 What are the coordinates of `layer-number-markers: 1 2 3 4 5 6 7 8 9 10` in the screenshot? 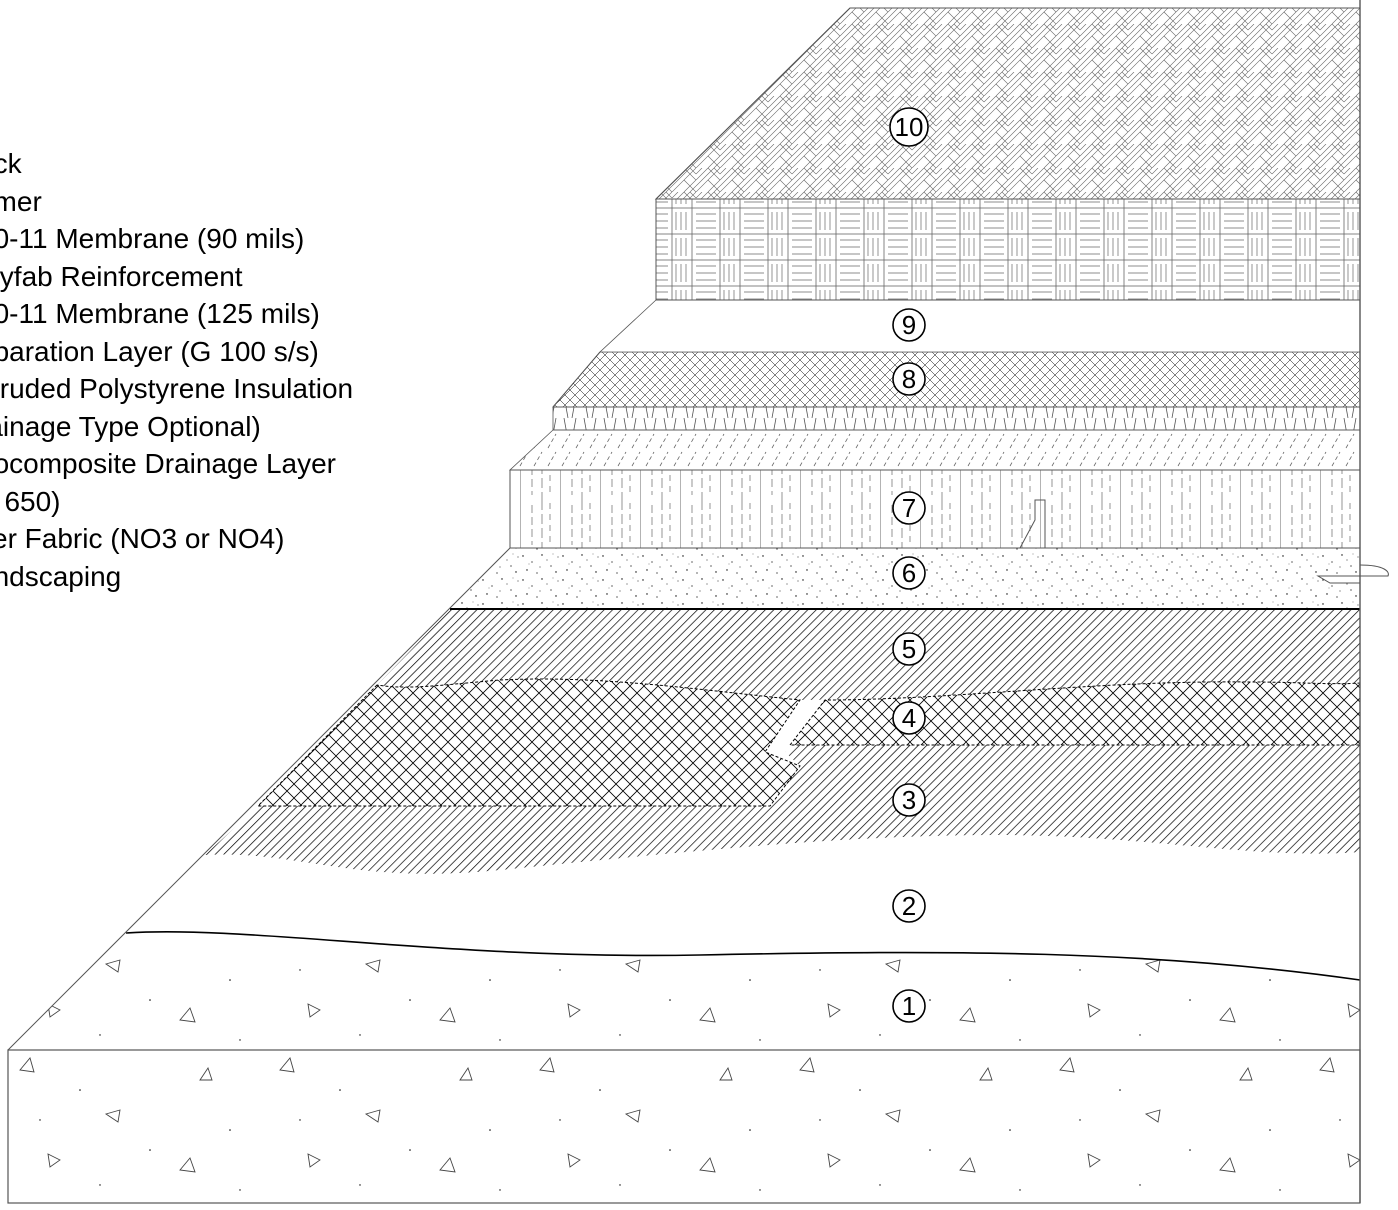 It's located at (909, 565).